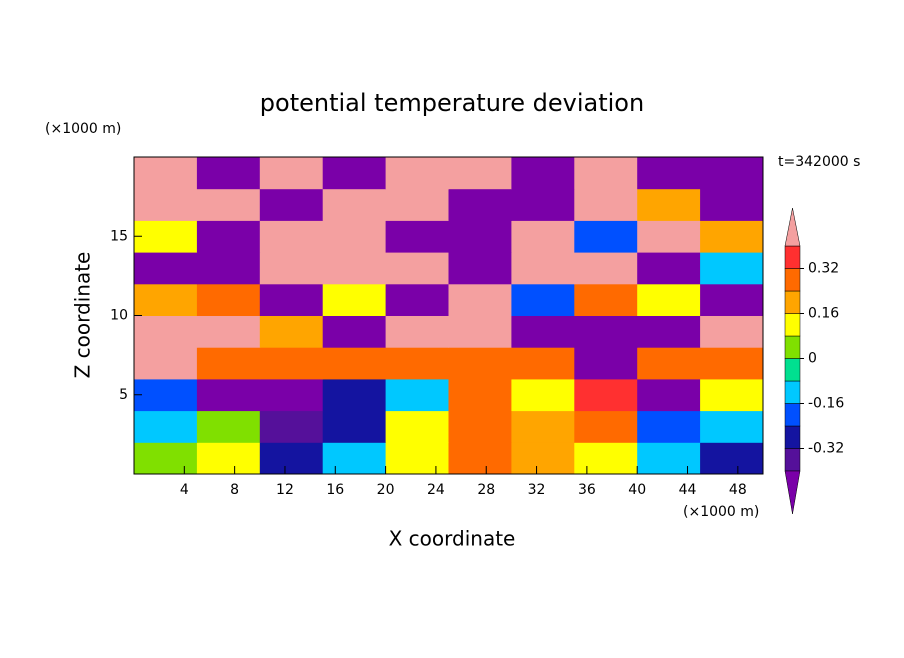 The width and height of the screenshot is (904, 658). What do you see at coordinates (792, 227) in the screenshot?
I see `colorbar-extend-high` at bounding box center [792, 227].